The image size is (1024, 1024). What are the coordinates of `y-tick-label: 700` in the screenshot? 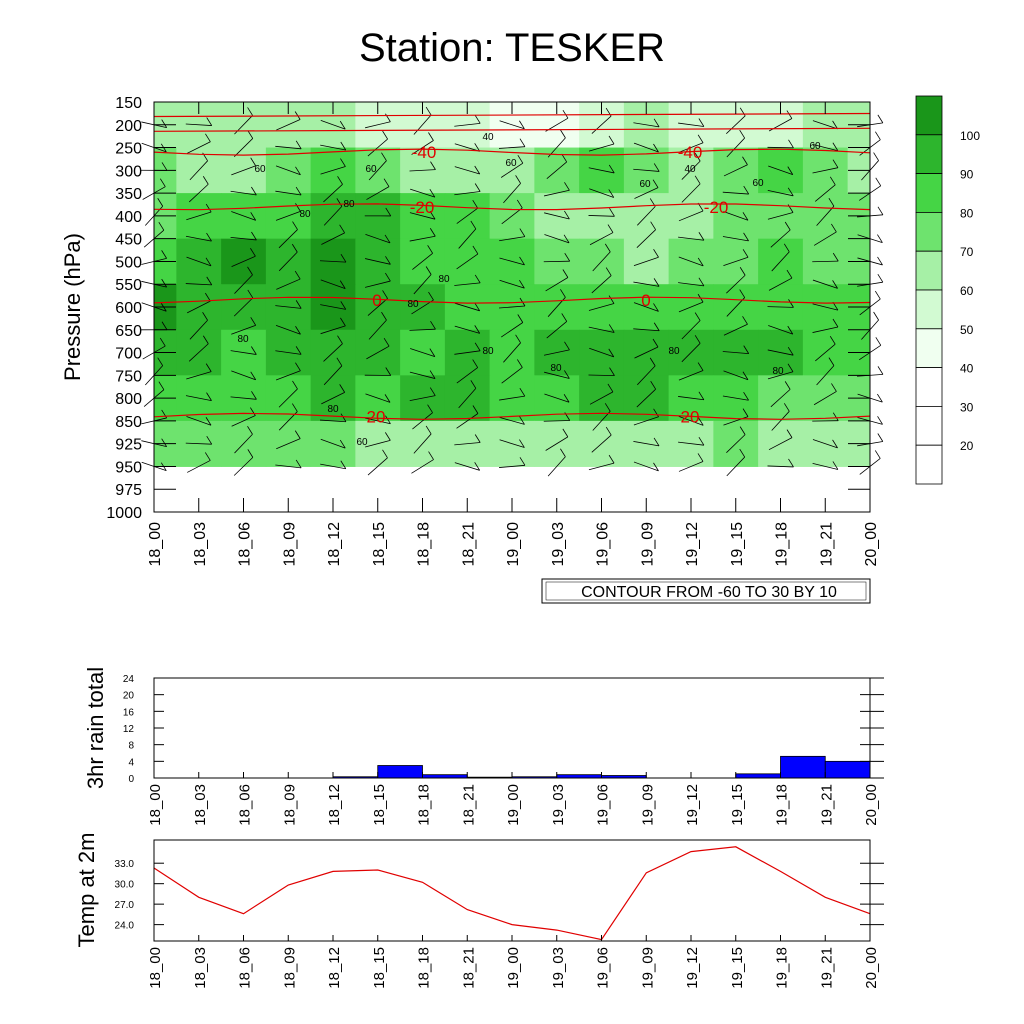 It's located at (128, 354).